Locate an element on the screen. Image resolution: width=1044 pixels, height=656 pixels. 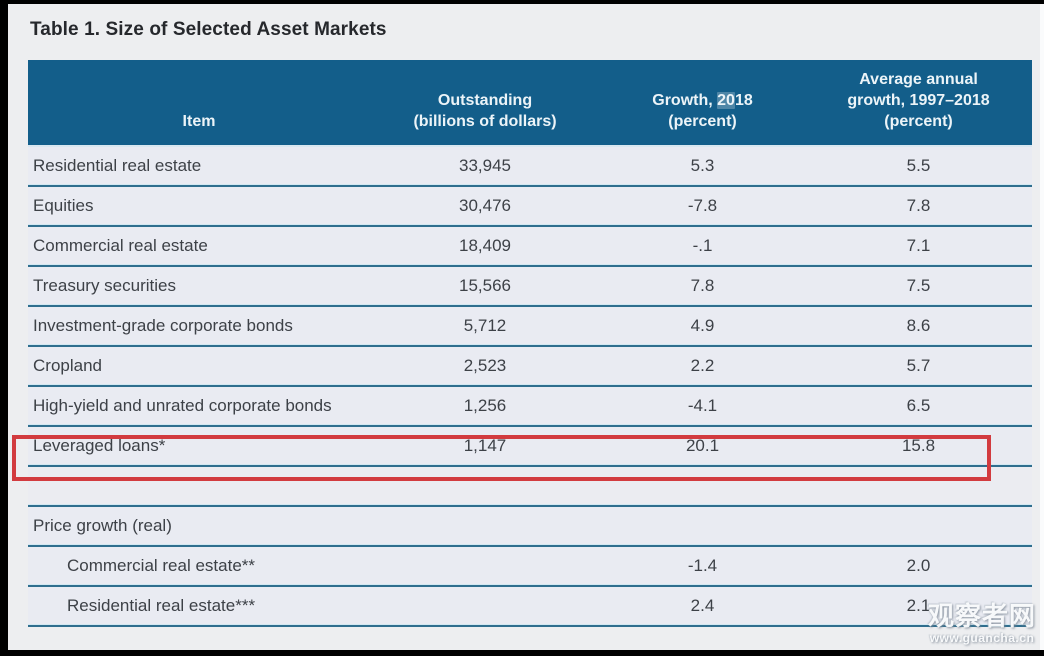
cell-avg-growth: 5.5 is located at coordinates (918, 166).